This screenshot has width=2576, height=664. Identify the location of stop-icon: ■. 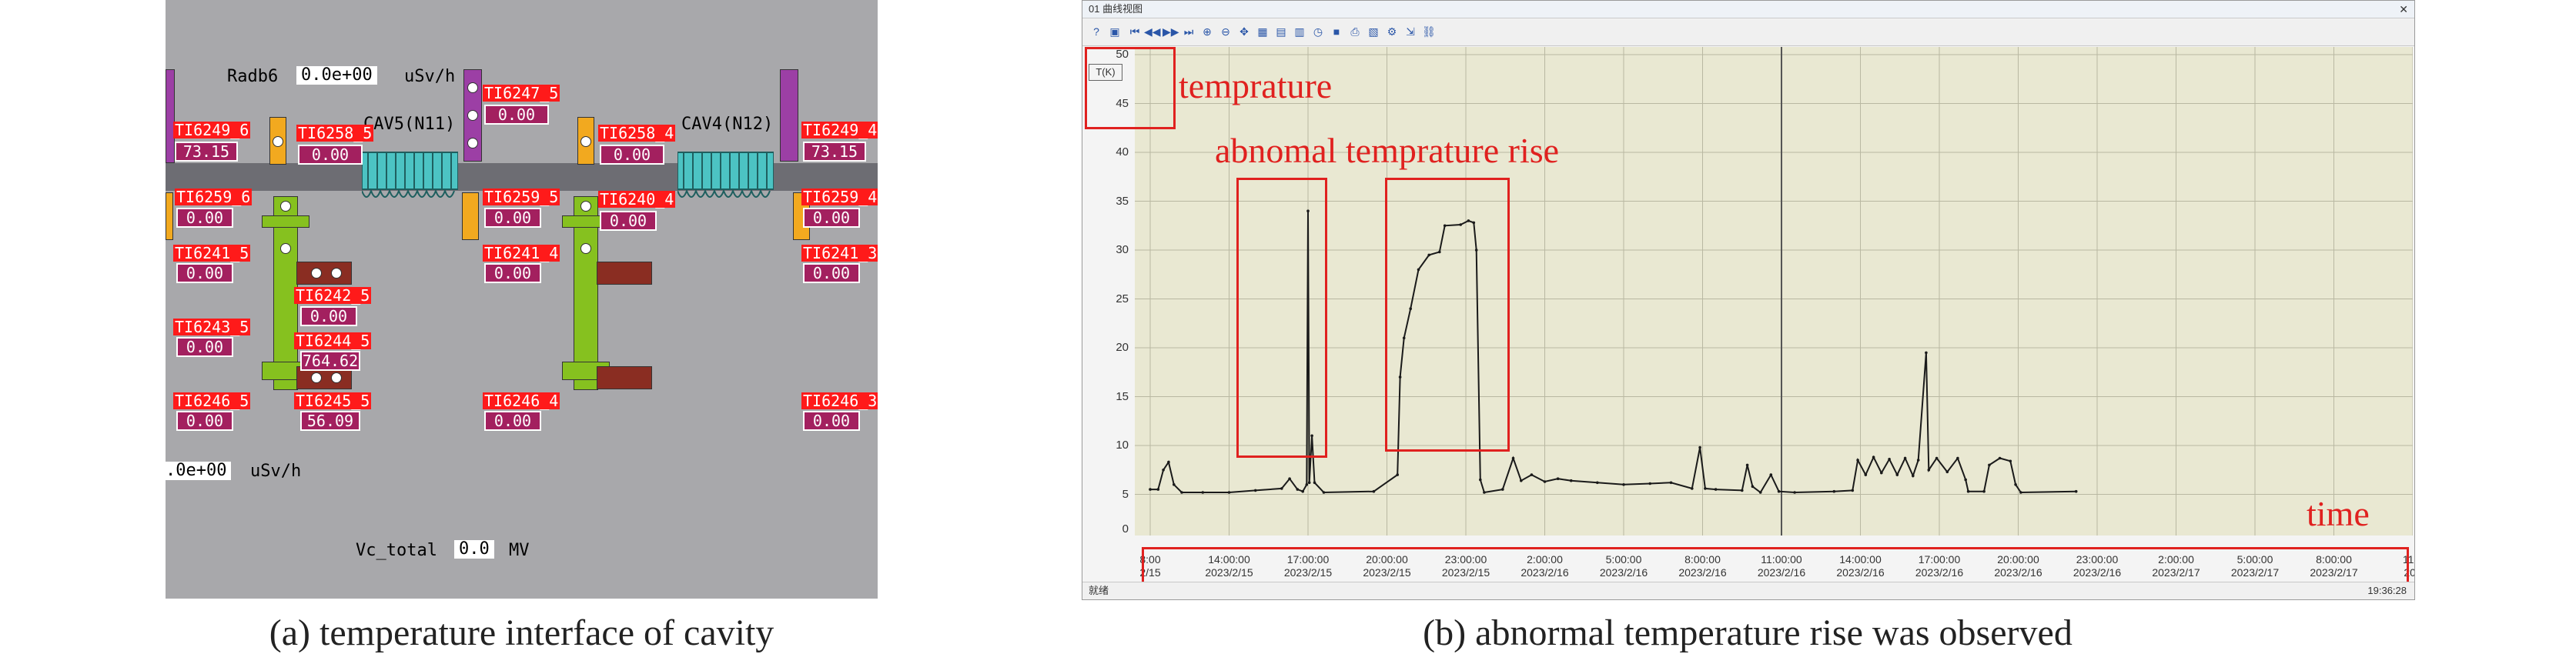
(1336, 31).